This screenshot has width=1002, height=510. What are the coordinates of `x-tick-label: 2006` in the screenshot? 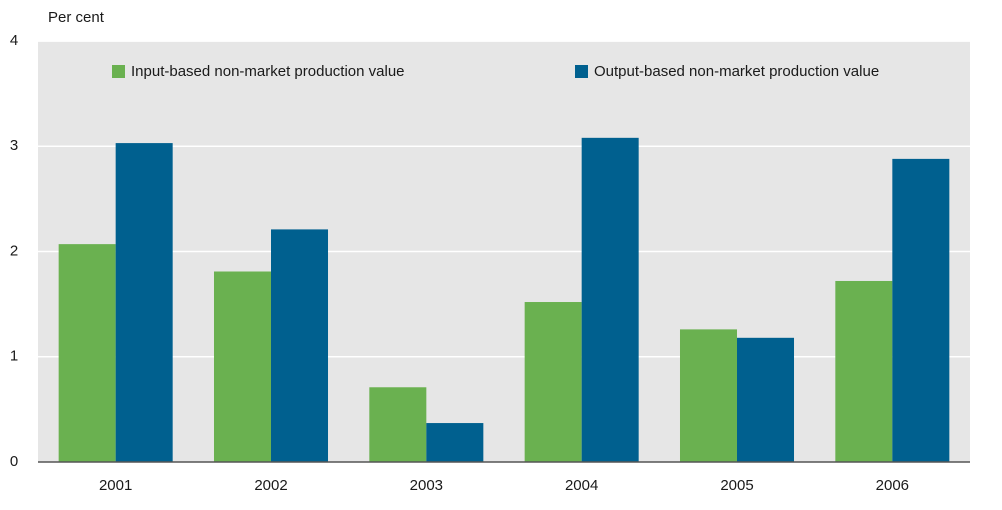 It's located at (892, 485).